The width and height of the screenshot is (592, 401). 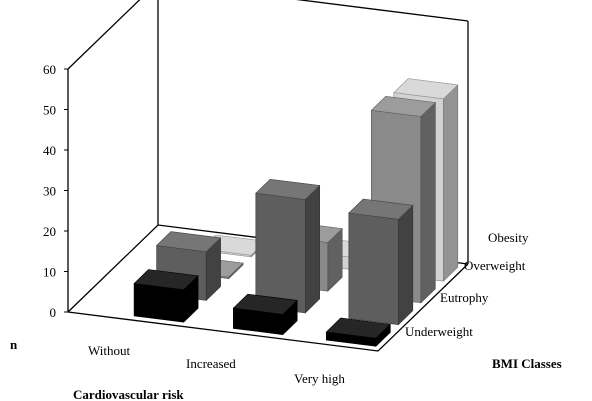 What do you see at coordinates (49, 69) in the screenshot?
I see `y-tick-label: 60` at bounding box center [49, 69].